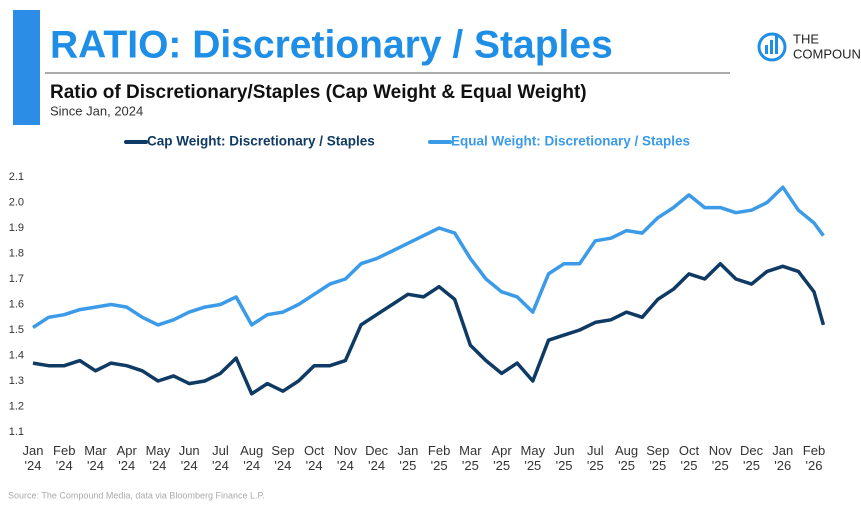 This screenshot has width=861, height=511. What do you see at coordinates (16, 406) in the screenshot?
I see `y-tick-label: 1.2` at bounding box center [16, 406].